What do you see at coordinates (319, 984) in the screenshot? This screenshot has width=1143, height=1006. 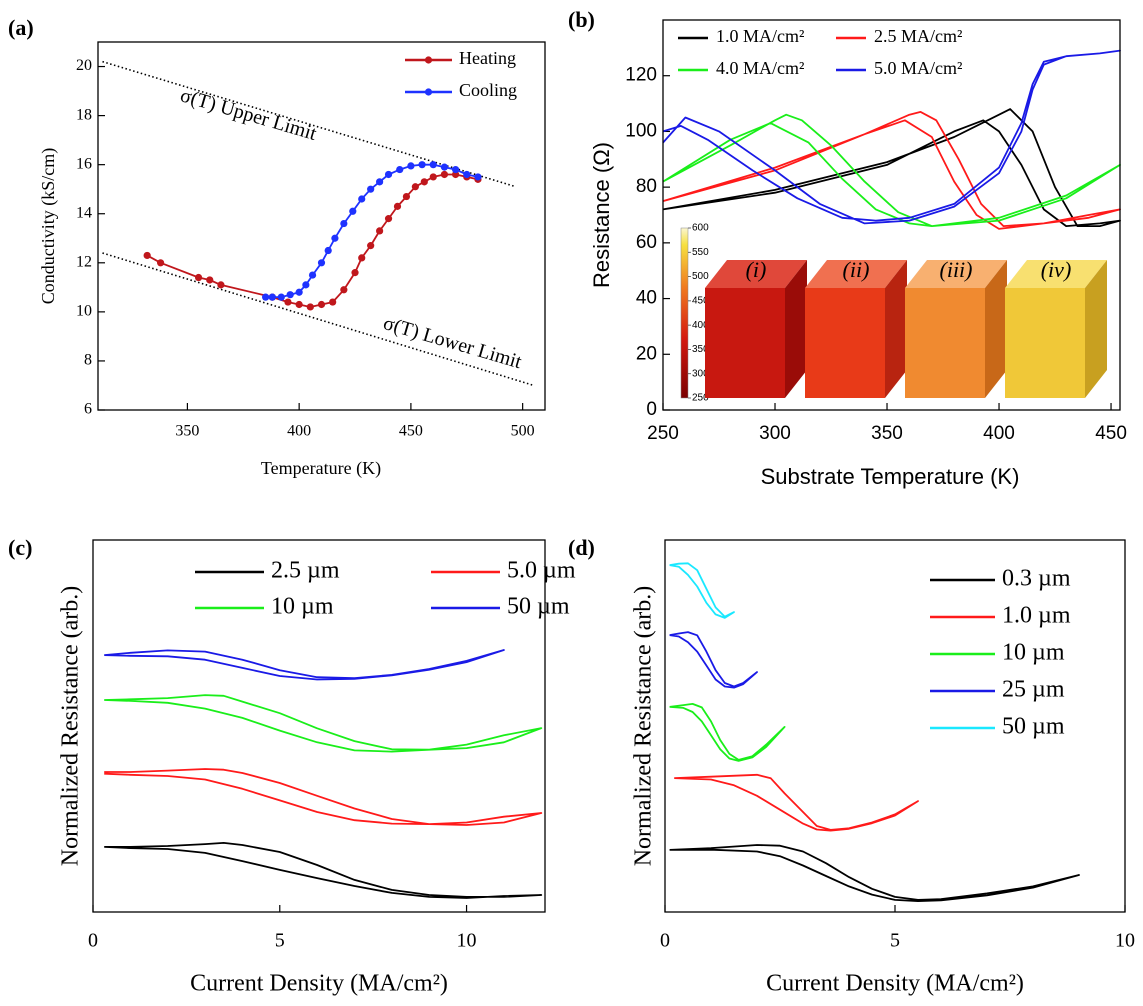 I see `x-axis-title: Current Density (MA/cm²)` at bounding box center [319, 984].